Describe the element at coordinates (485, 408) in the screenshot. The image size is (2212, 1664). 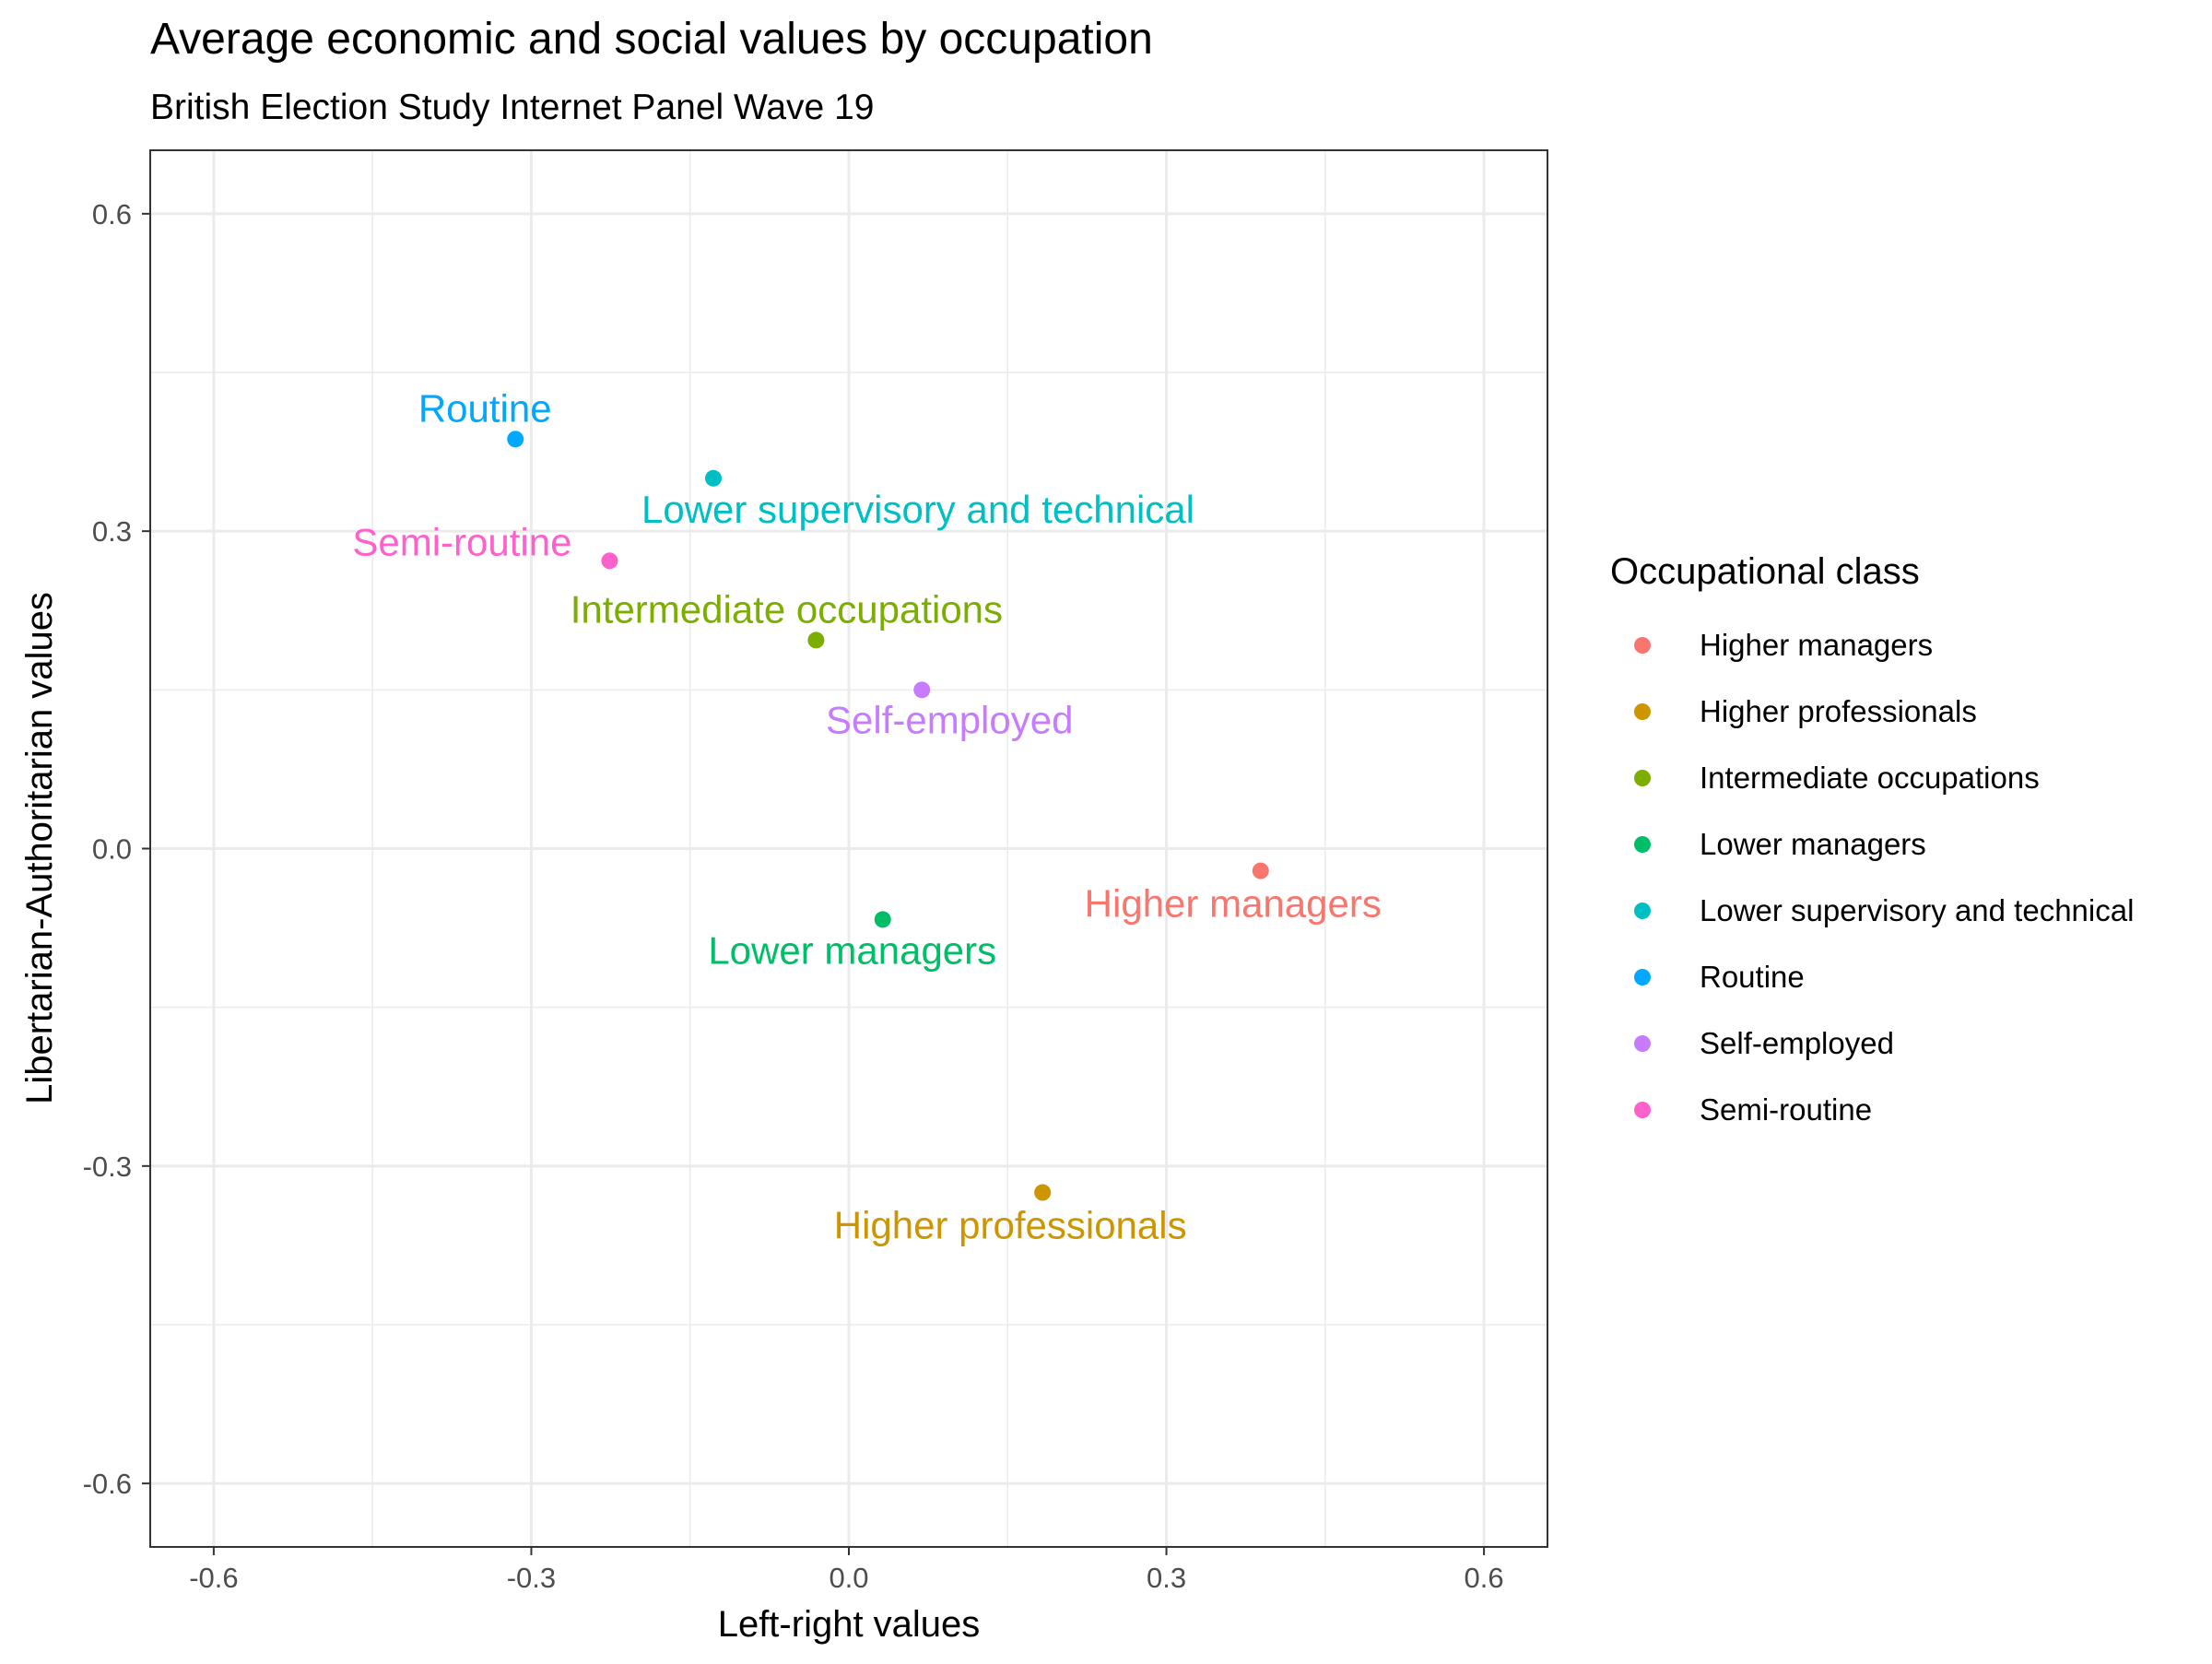
I see `point-label-routine: Routine` at that location.